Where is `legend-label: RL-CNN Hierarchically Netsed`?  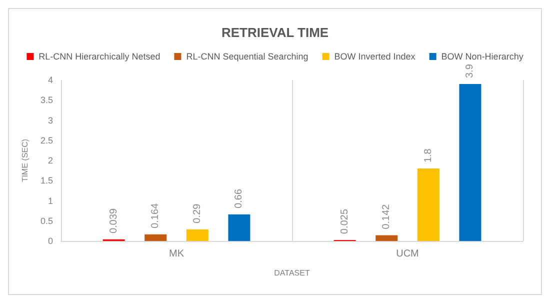 legend-label: RL-CNN Hierarchically Netsed is located at coordinates (99, 57).